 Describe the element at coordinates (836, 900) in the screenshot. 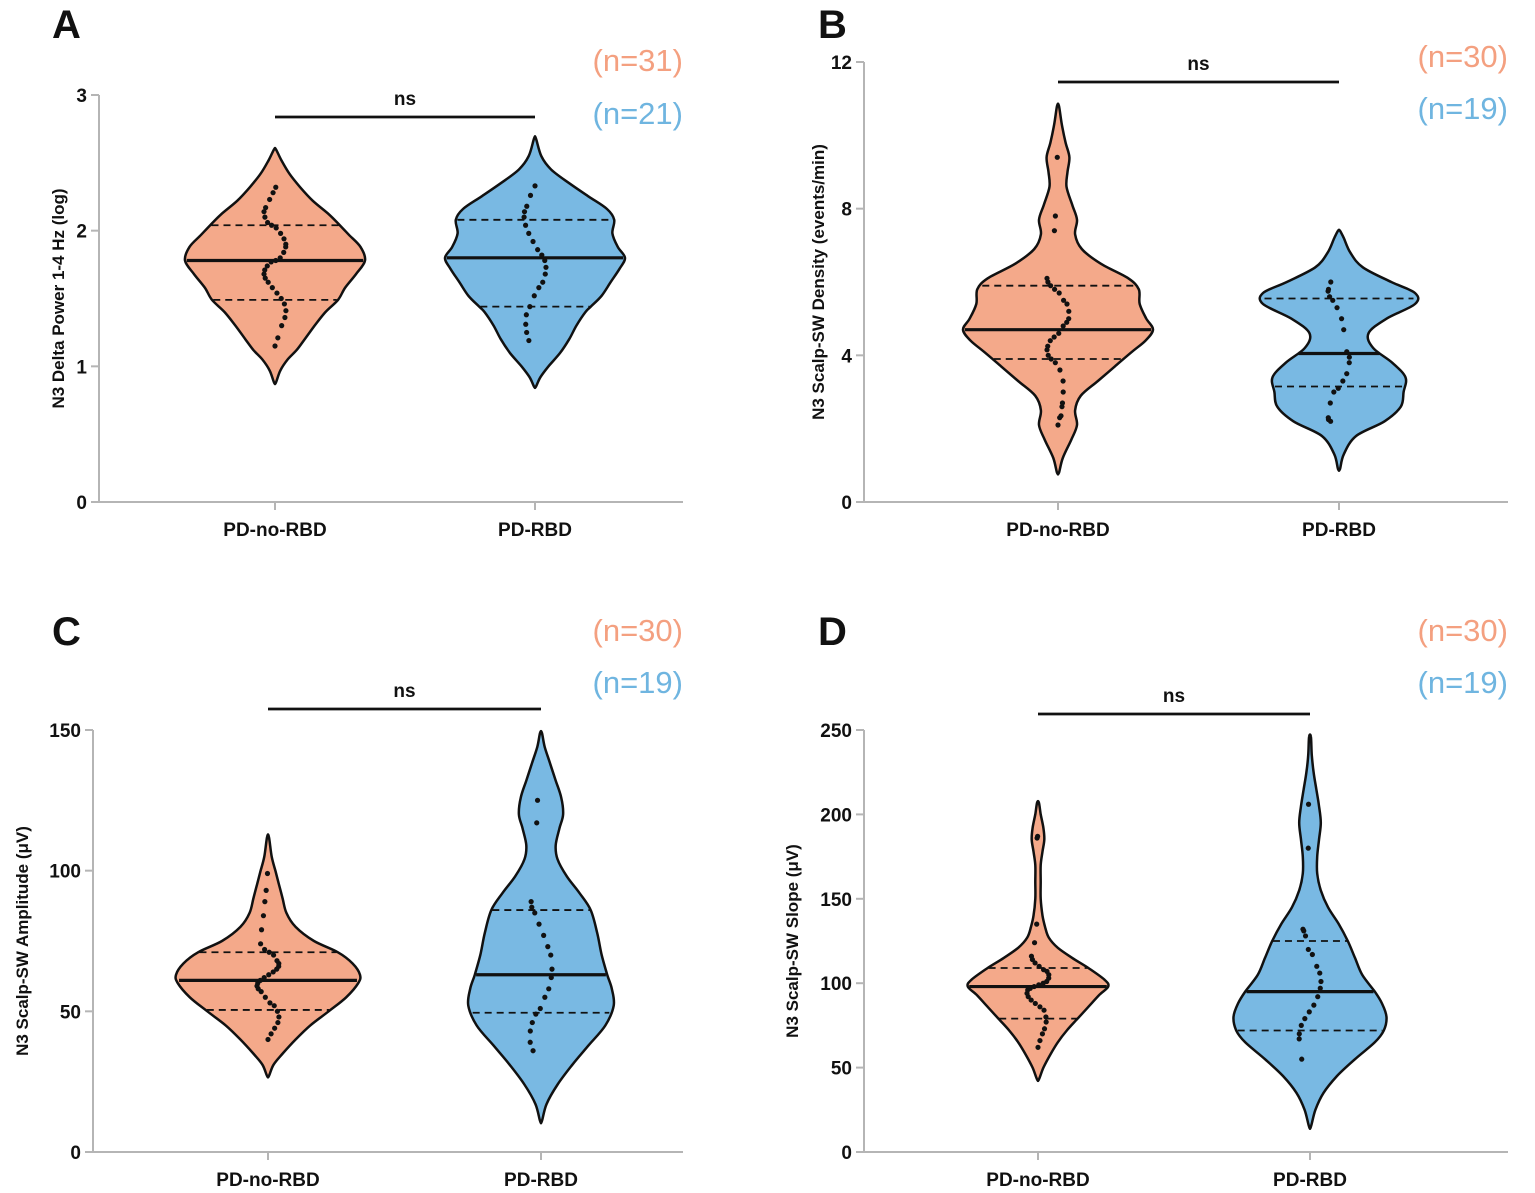

I see `y-tick-label: 150` at that location.